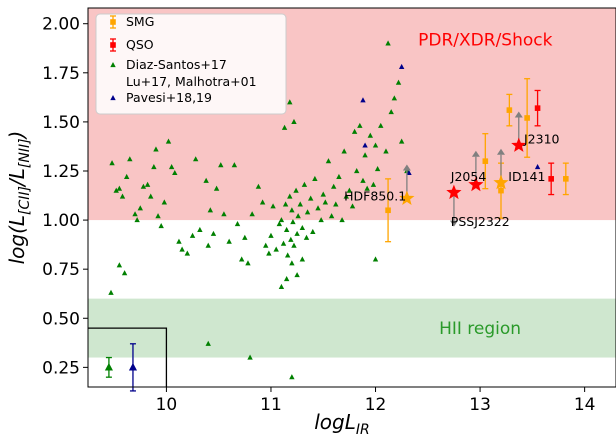  What do you see at coordinates (376, 405) in the screenshot?
I see `x-tick-label: 12` at bounding box center [376, 405].